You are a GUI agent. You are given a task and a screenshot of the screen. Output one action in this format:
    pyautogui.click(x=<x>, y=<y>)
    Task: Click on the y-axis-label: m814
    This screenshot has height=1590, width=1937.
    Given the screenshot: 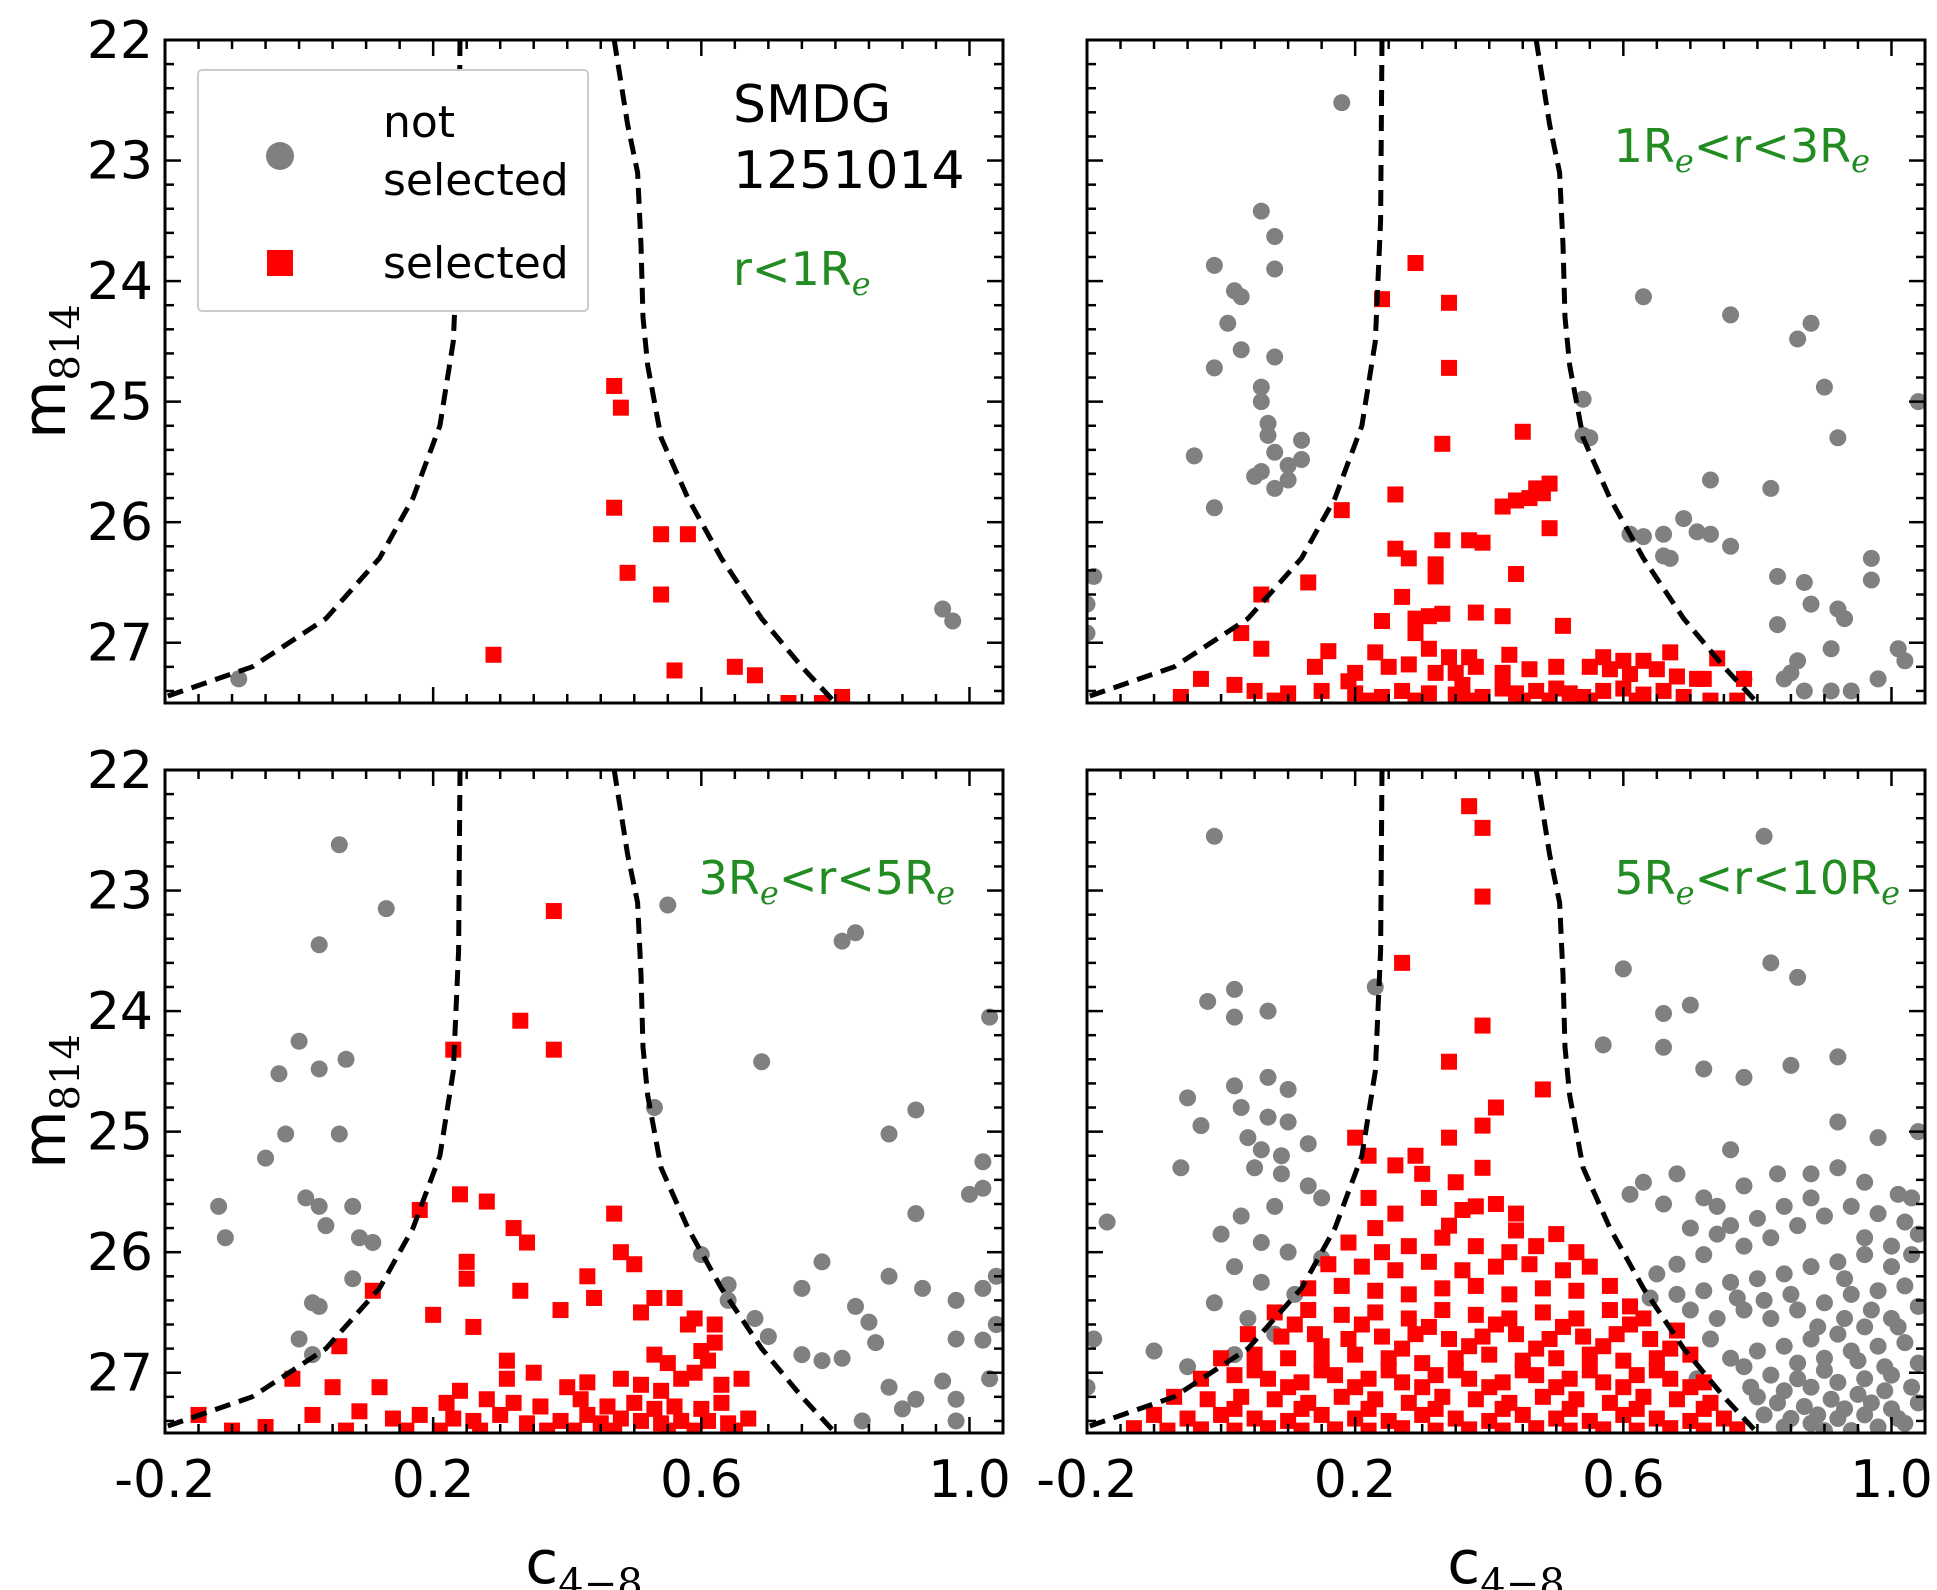 What is the action you would take?
    pyautogui.click(x=49, y=371)
    